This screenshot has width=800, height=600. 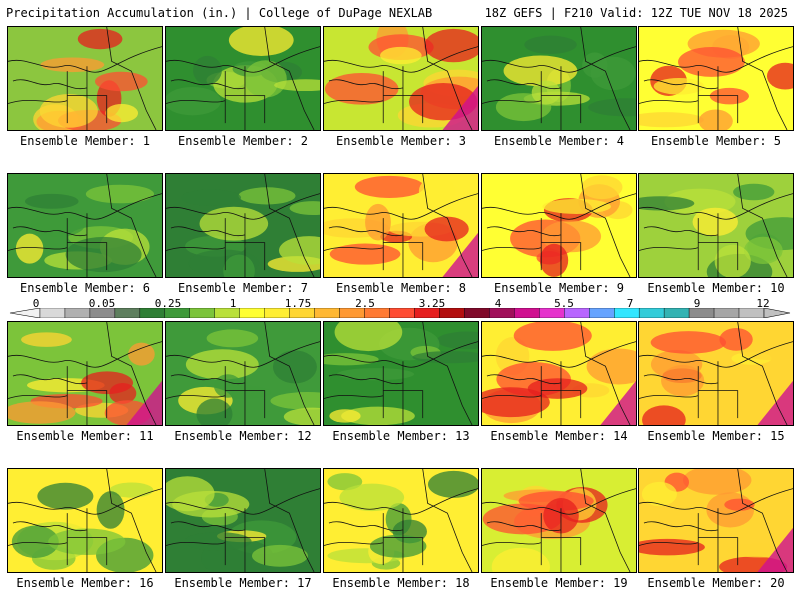 What do you see at coordinates (168, 303) in the screenshot?
I see `colorbar-tick: 0.25` at bounding box center [168, 303].